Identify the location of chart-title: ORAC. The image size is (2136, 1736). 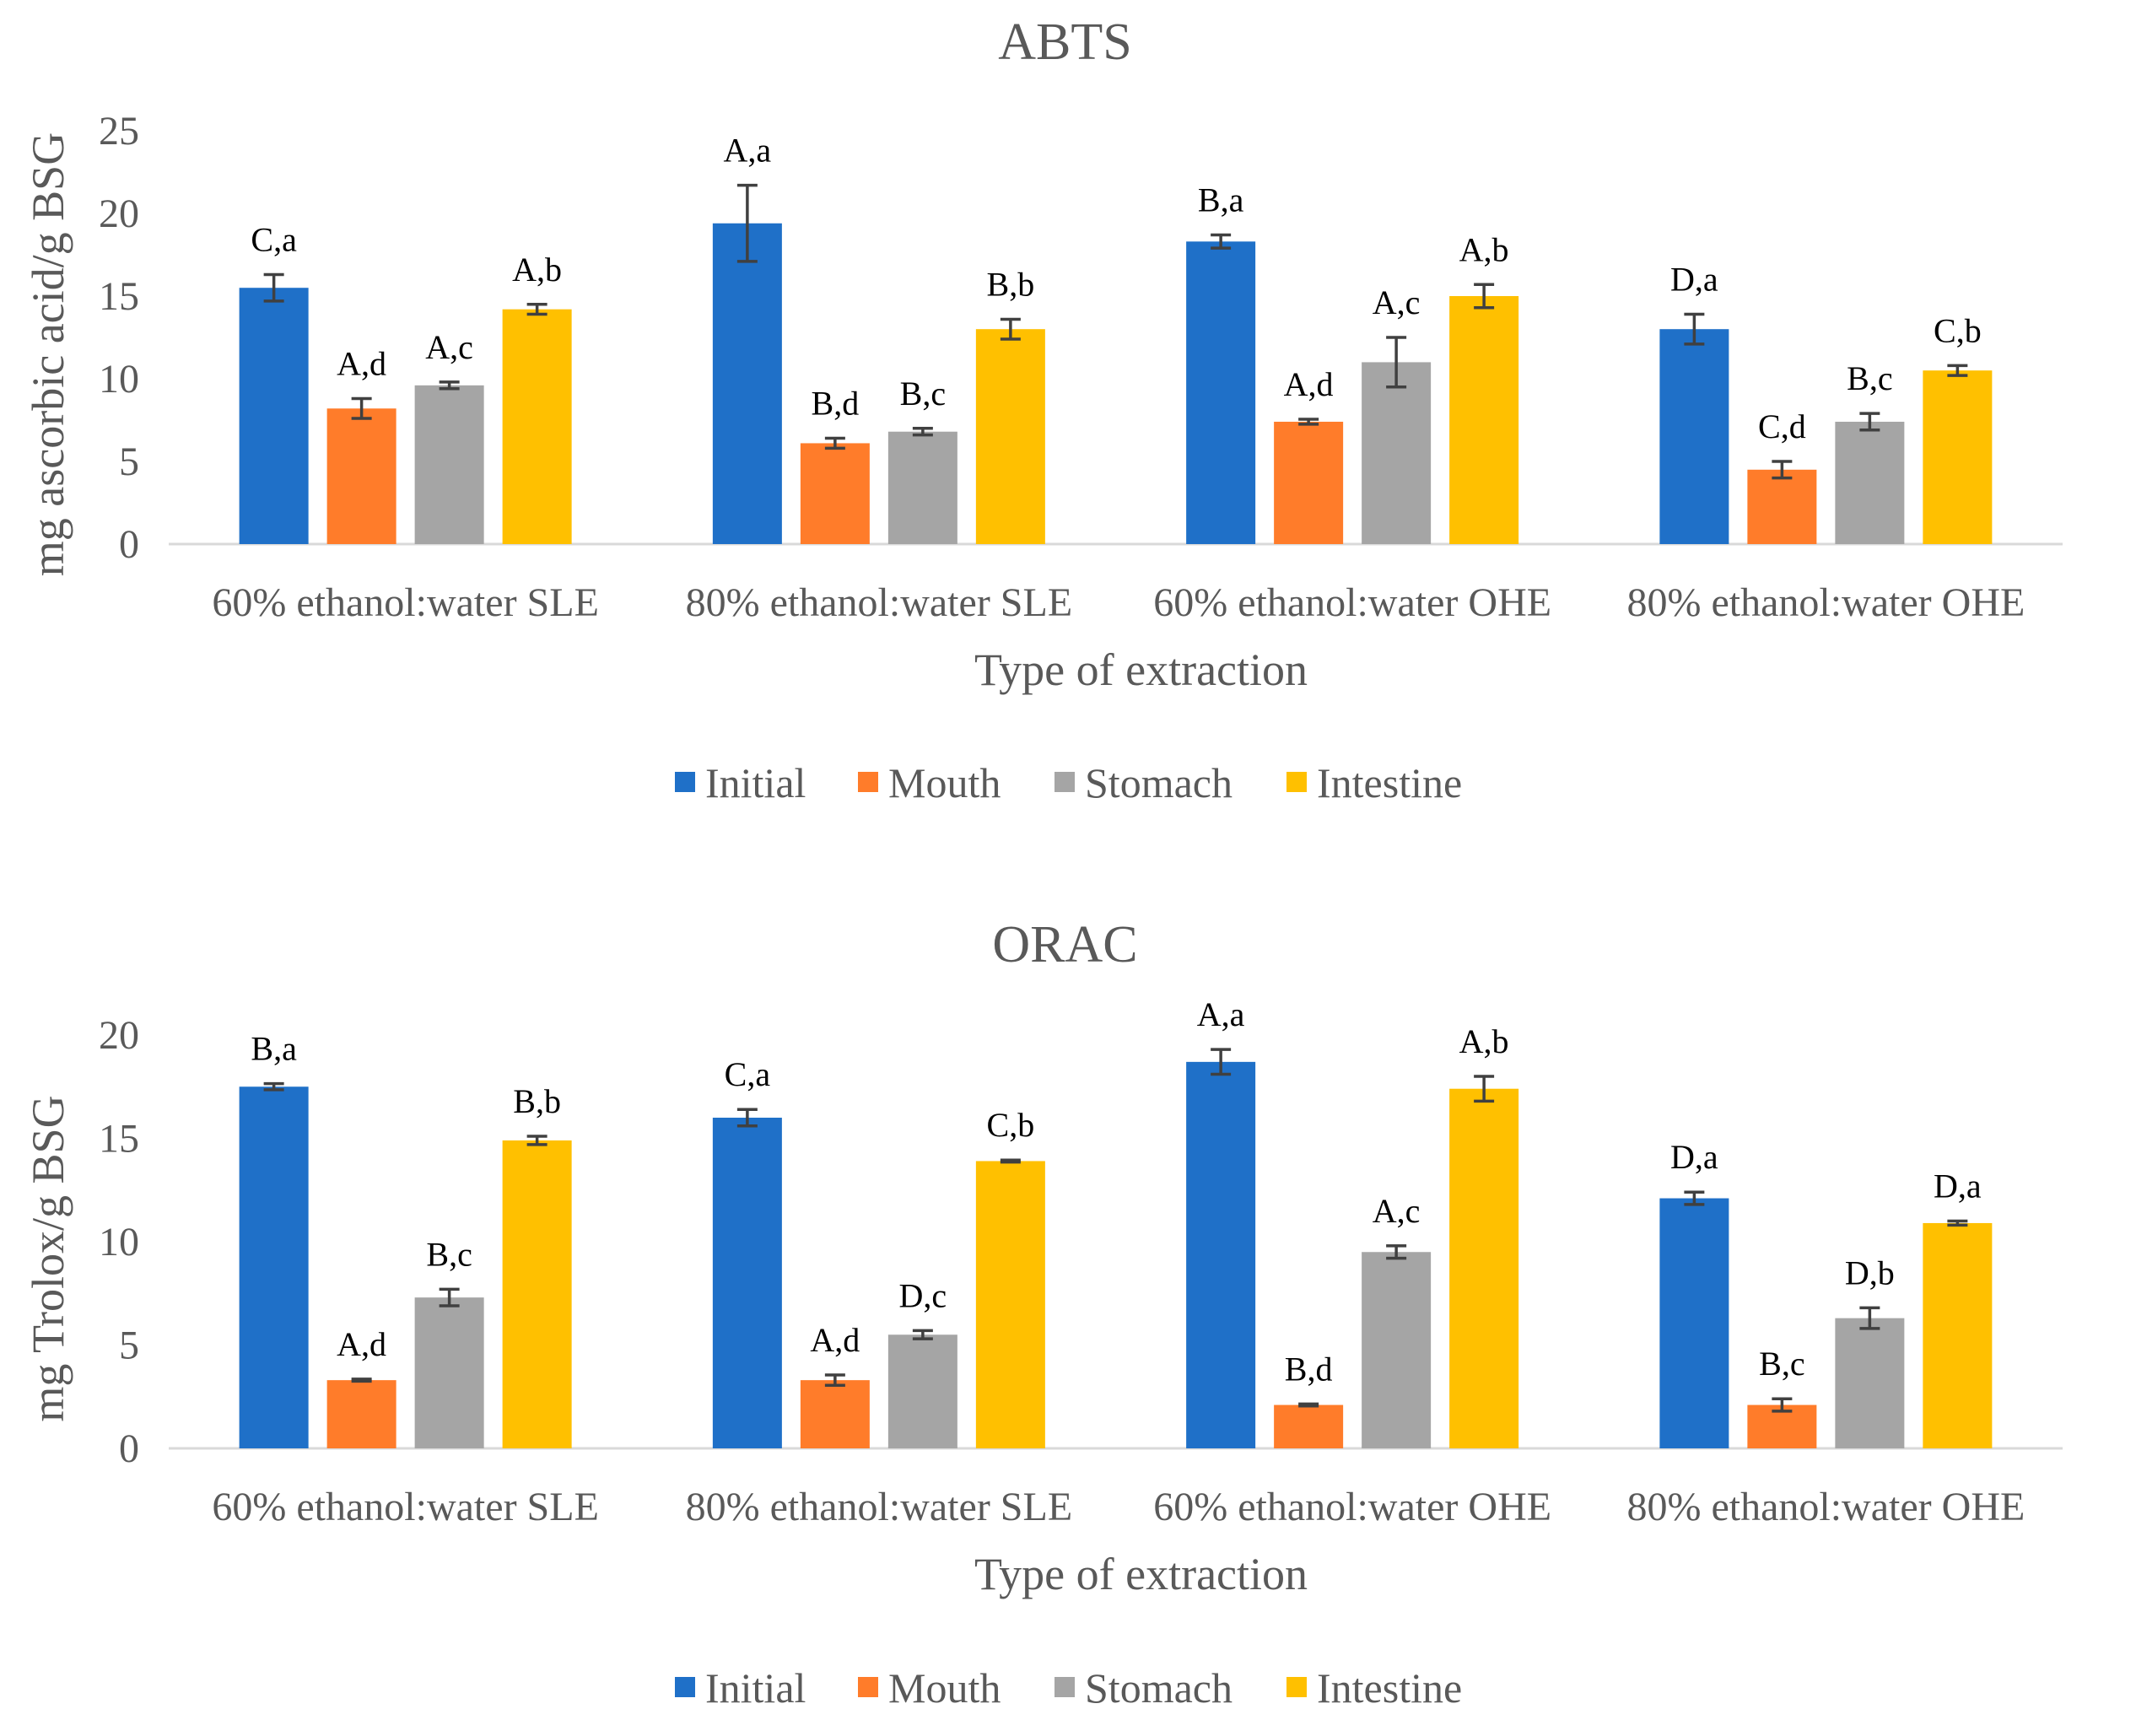
(1064, 944).